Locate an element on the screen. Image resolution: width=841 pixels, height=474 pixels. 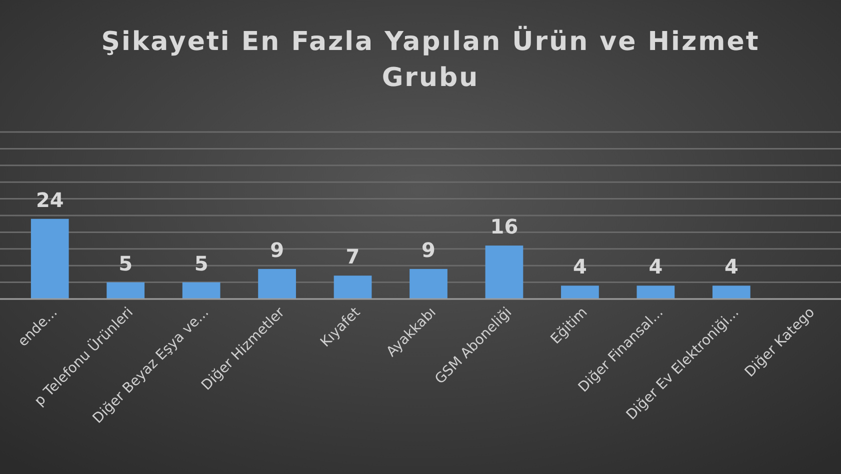
chart-title: Şikayeti En Fazla Yapılan Ürün ve Hizmet Grubu is located at coordinates (430, 59).